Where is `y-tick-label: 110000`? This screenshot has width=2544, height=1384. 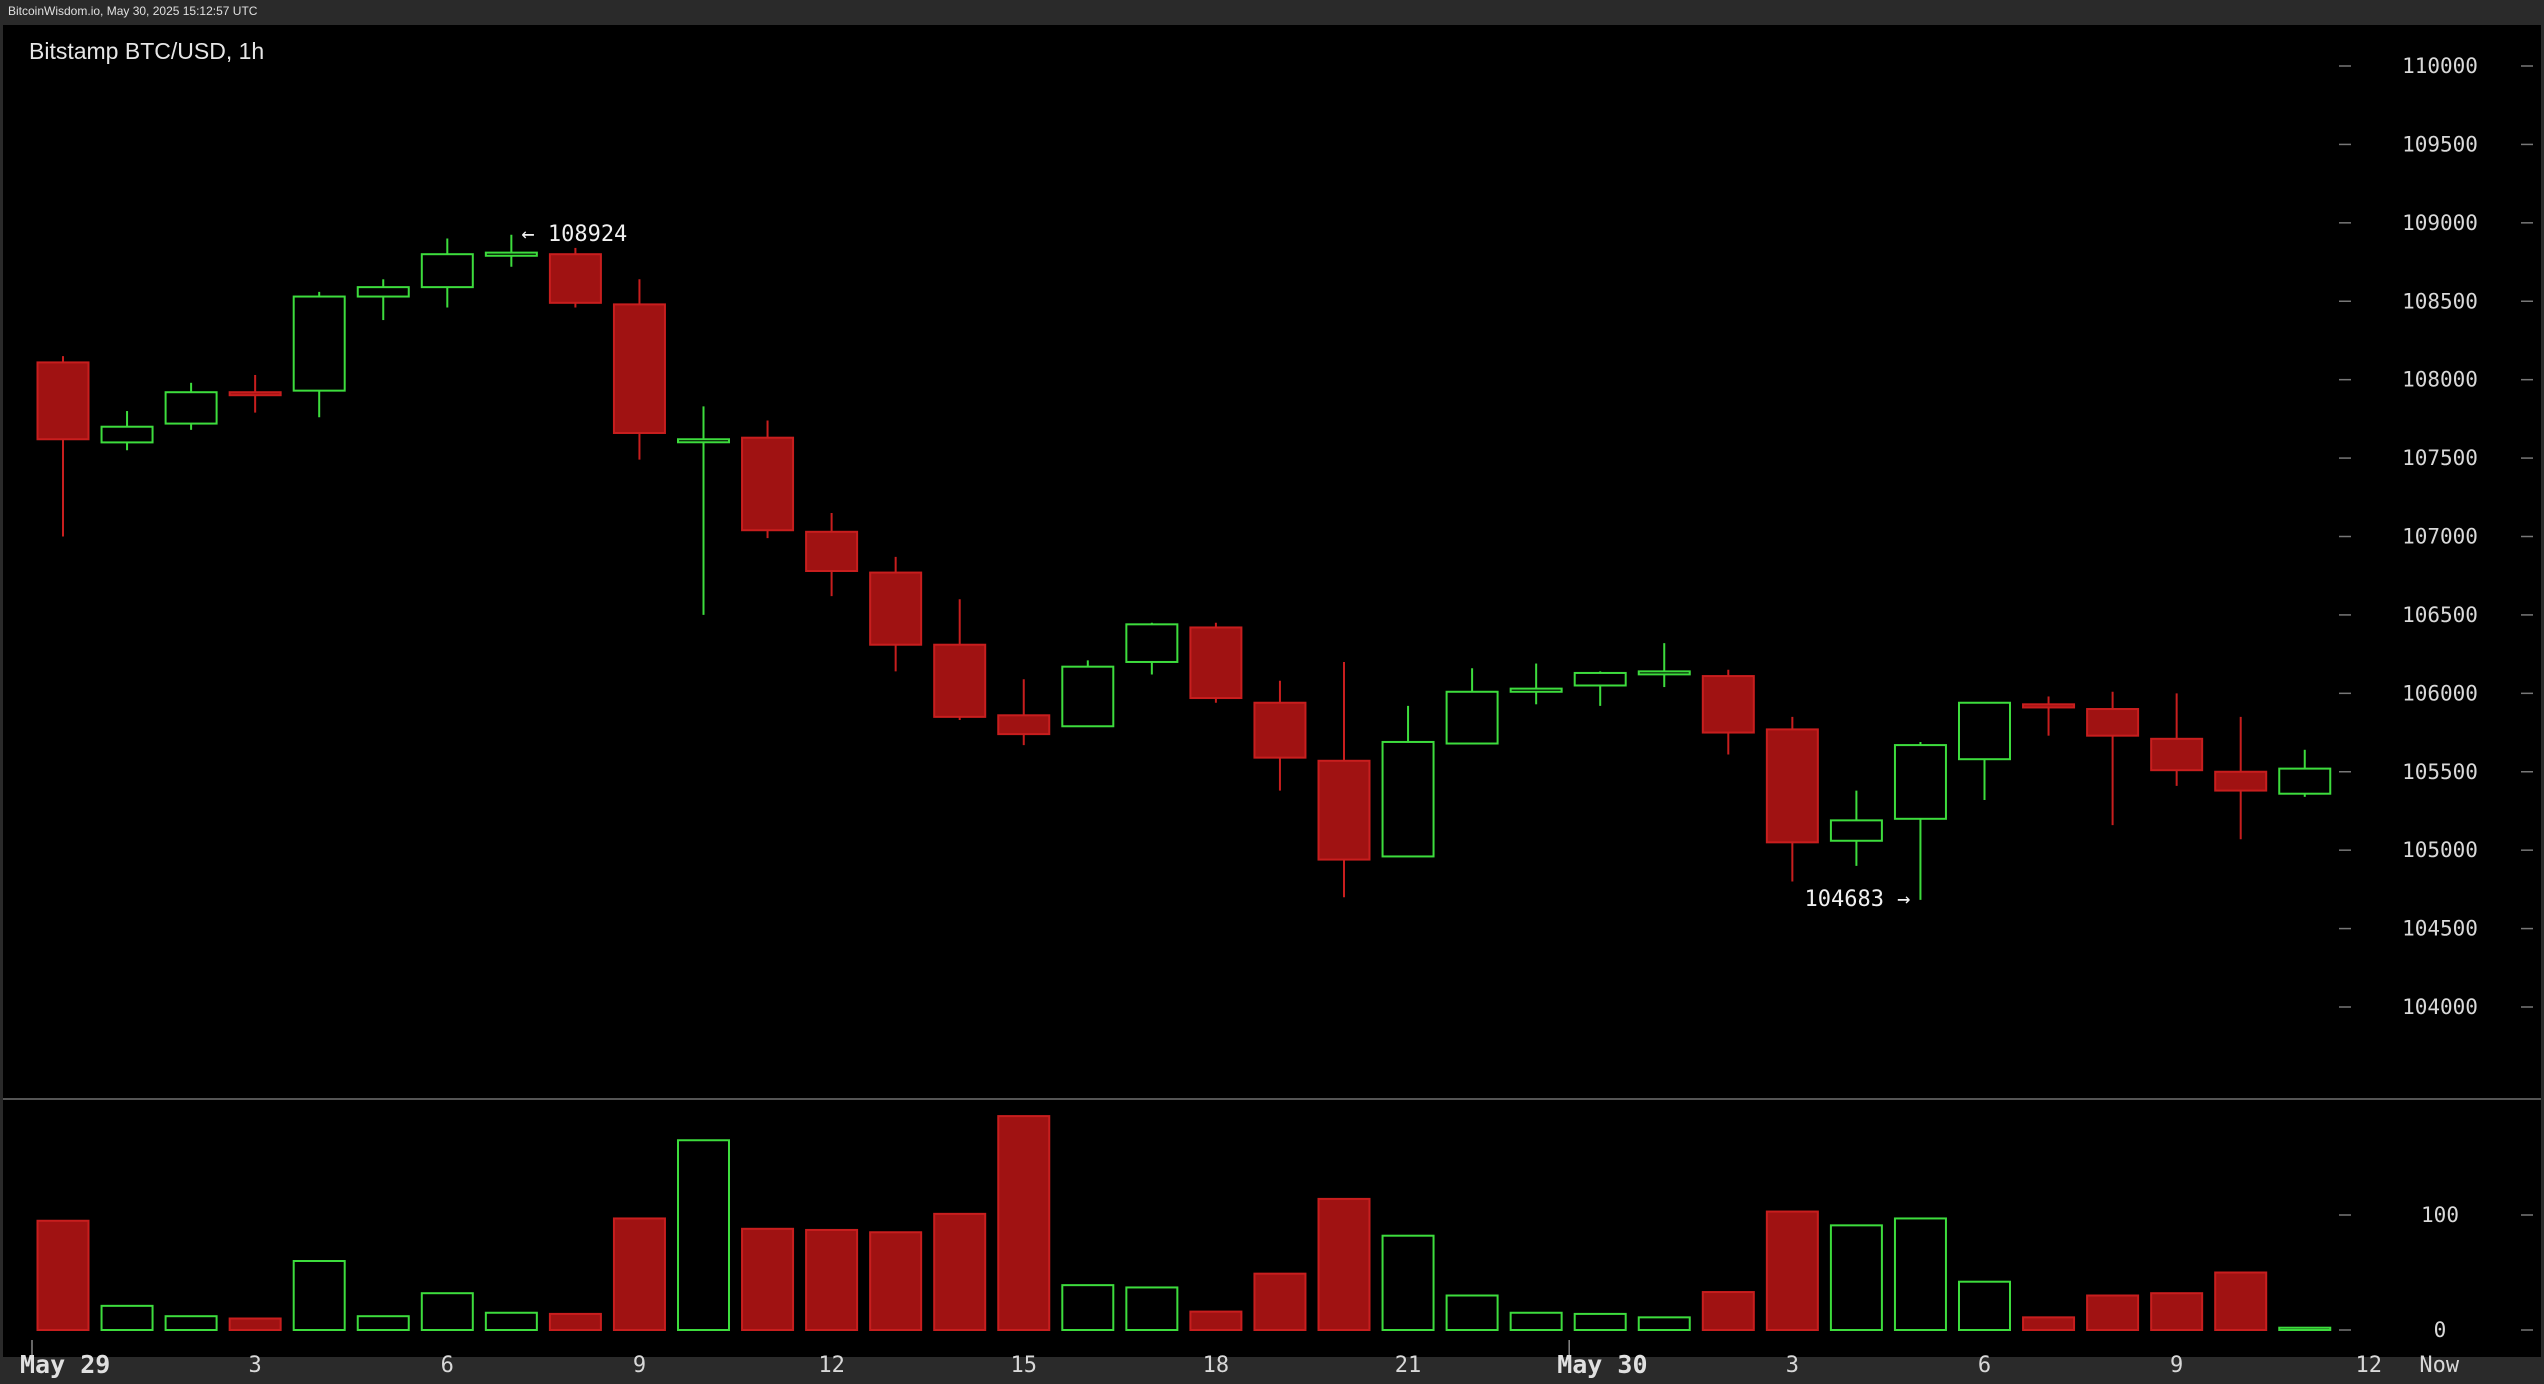
y-tick-label: 110000 is located at coordinates (2440, 66).